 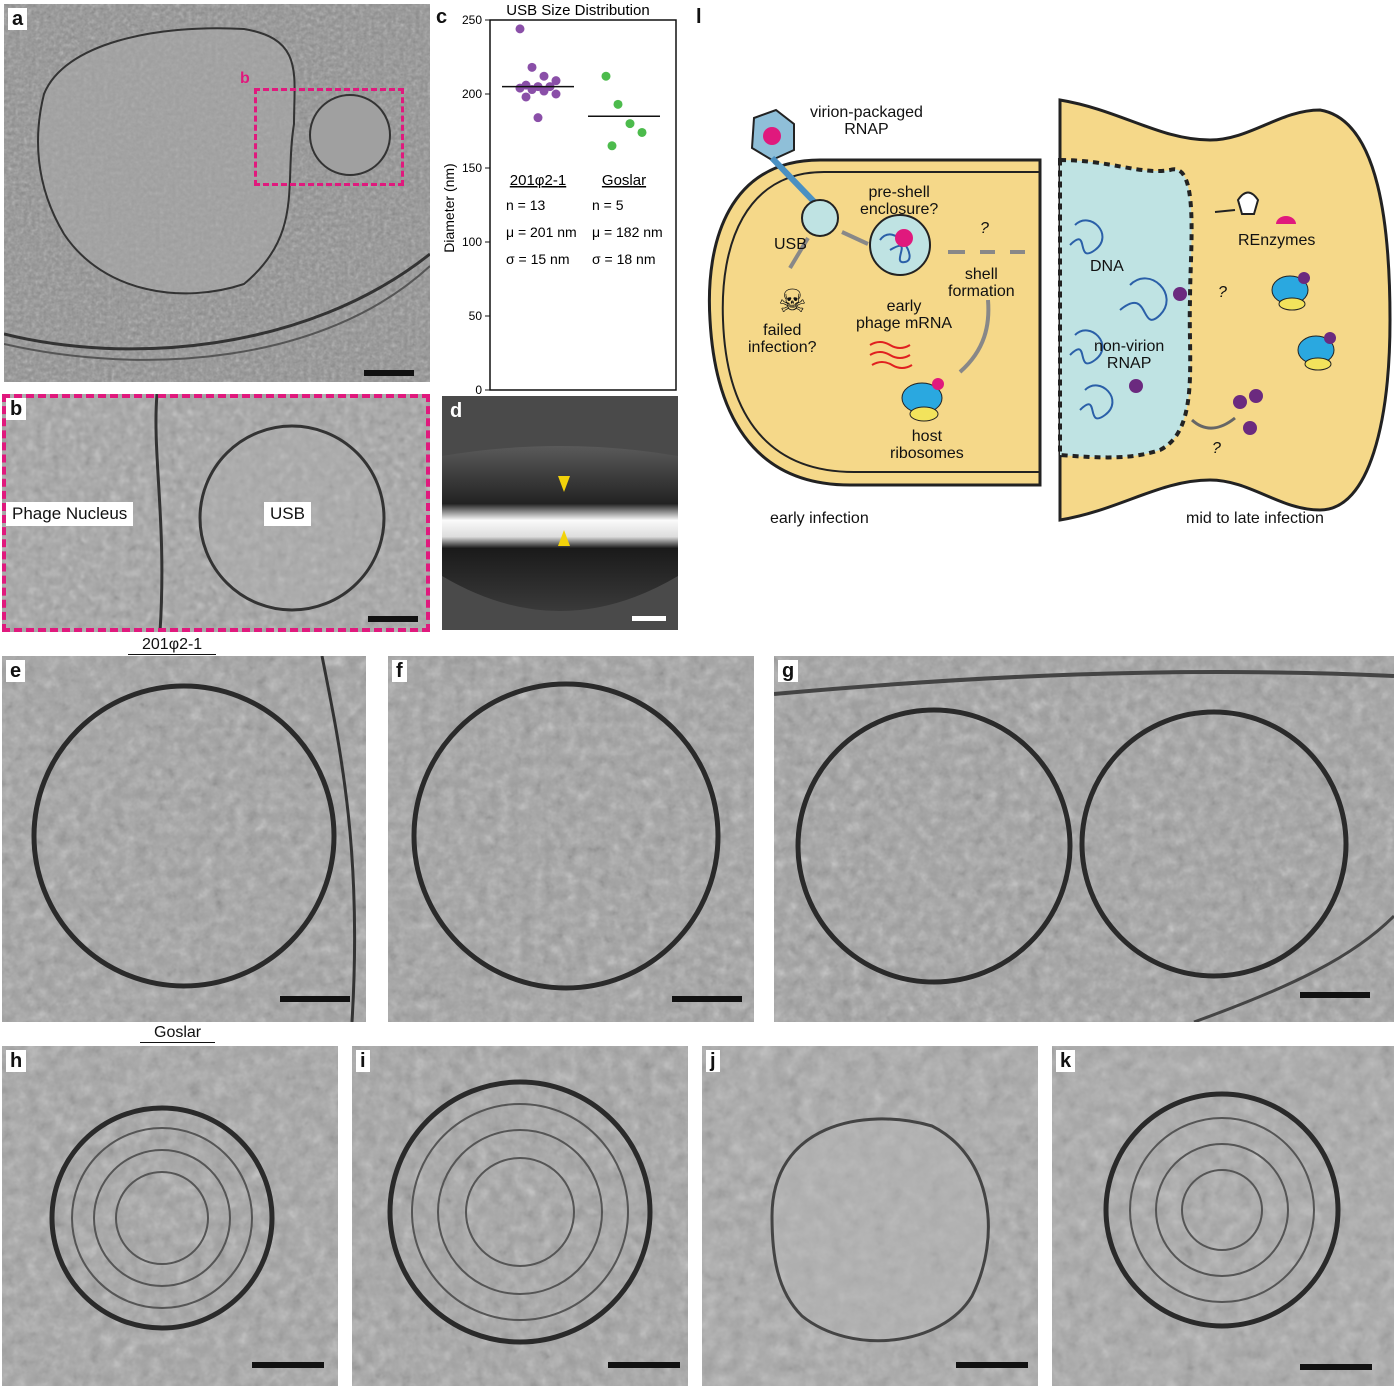 I want to click on panel-i-label: i, so click(x=363, y=1061).